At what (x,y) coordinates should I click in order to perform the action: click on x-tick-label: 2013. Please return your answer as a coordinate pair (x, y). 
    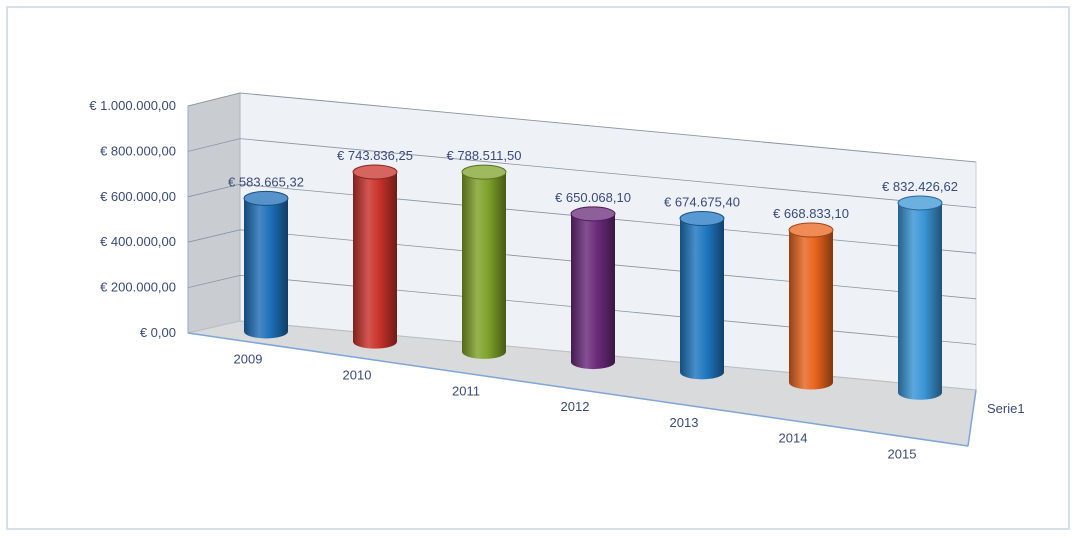
    Looking at the image, I should click on (684, 422).